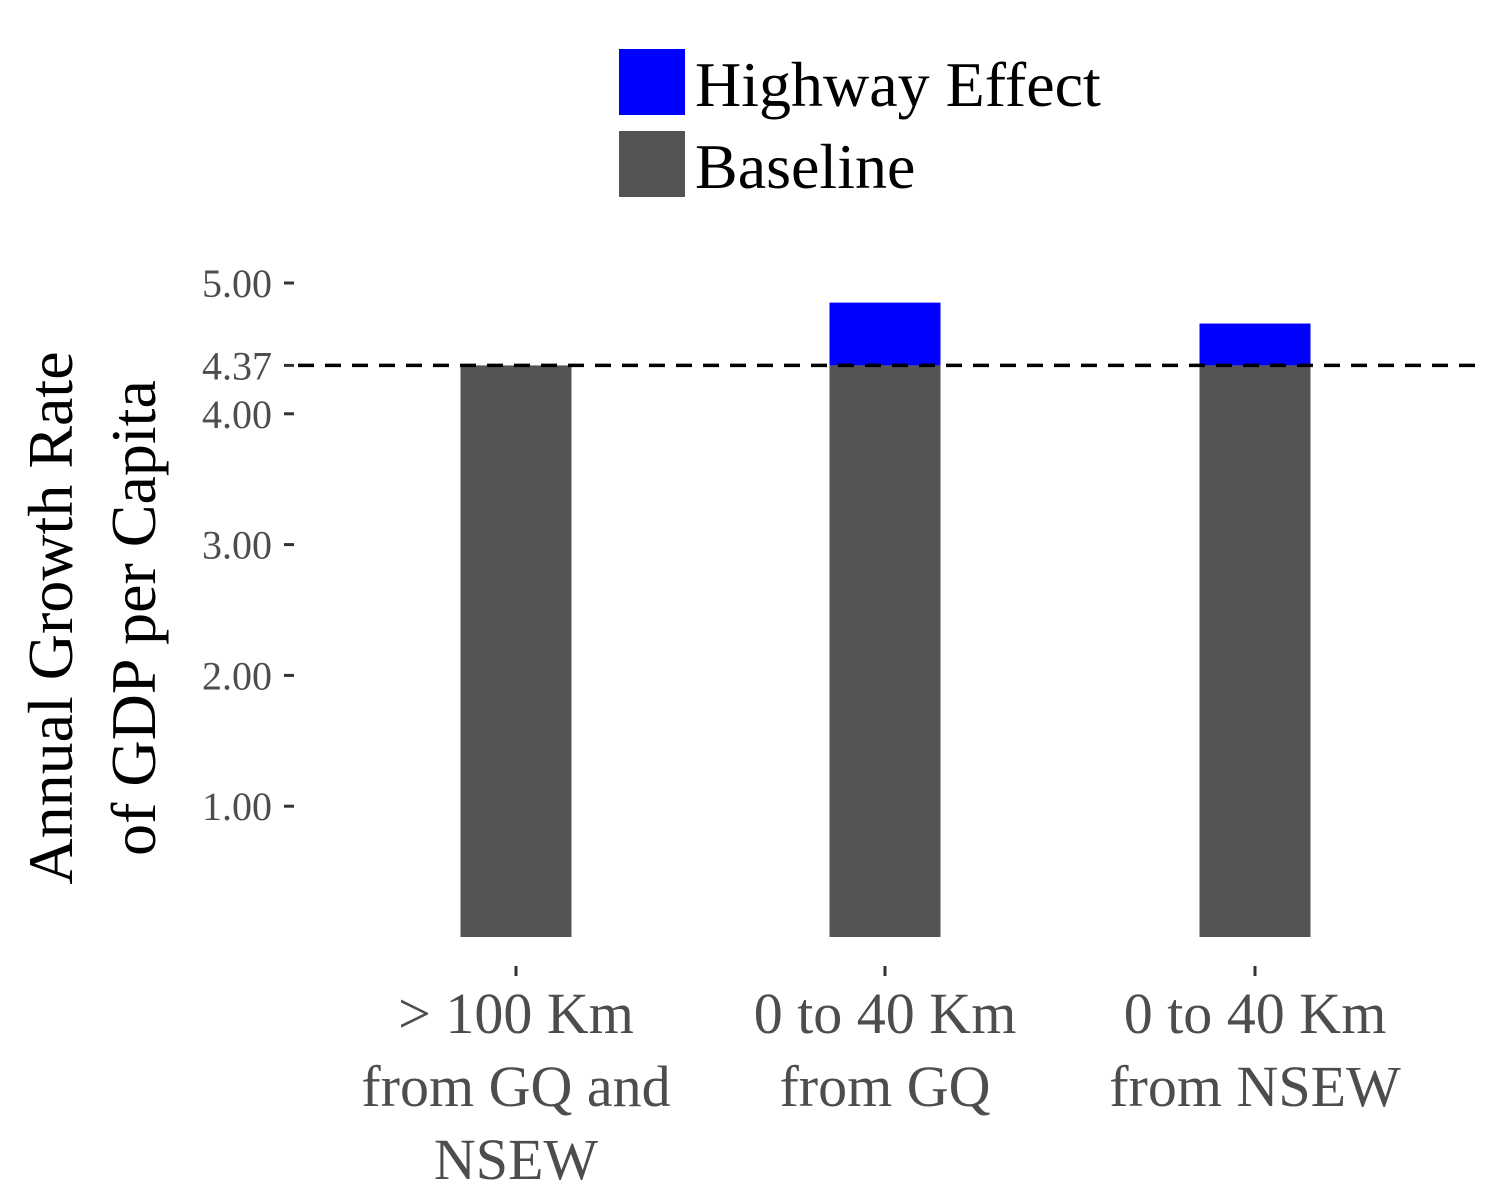 This screenshot has width=1500, height=1200. What do you see at coordinates (237, 365) in the screenshot?
I see `y-tick-label: 4.37` at bounding box center [237, 365].